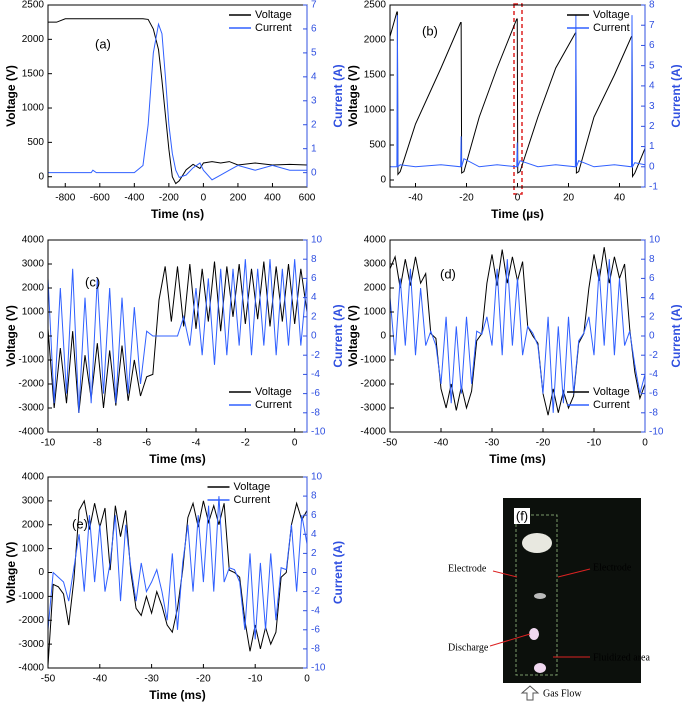  I want to click on x-tick-label: 200, so click(238, 198).